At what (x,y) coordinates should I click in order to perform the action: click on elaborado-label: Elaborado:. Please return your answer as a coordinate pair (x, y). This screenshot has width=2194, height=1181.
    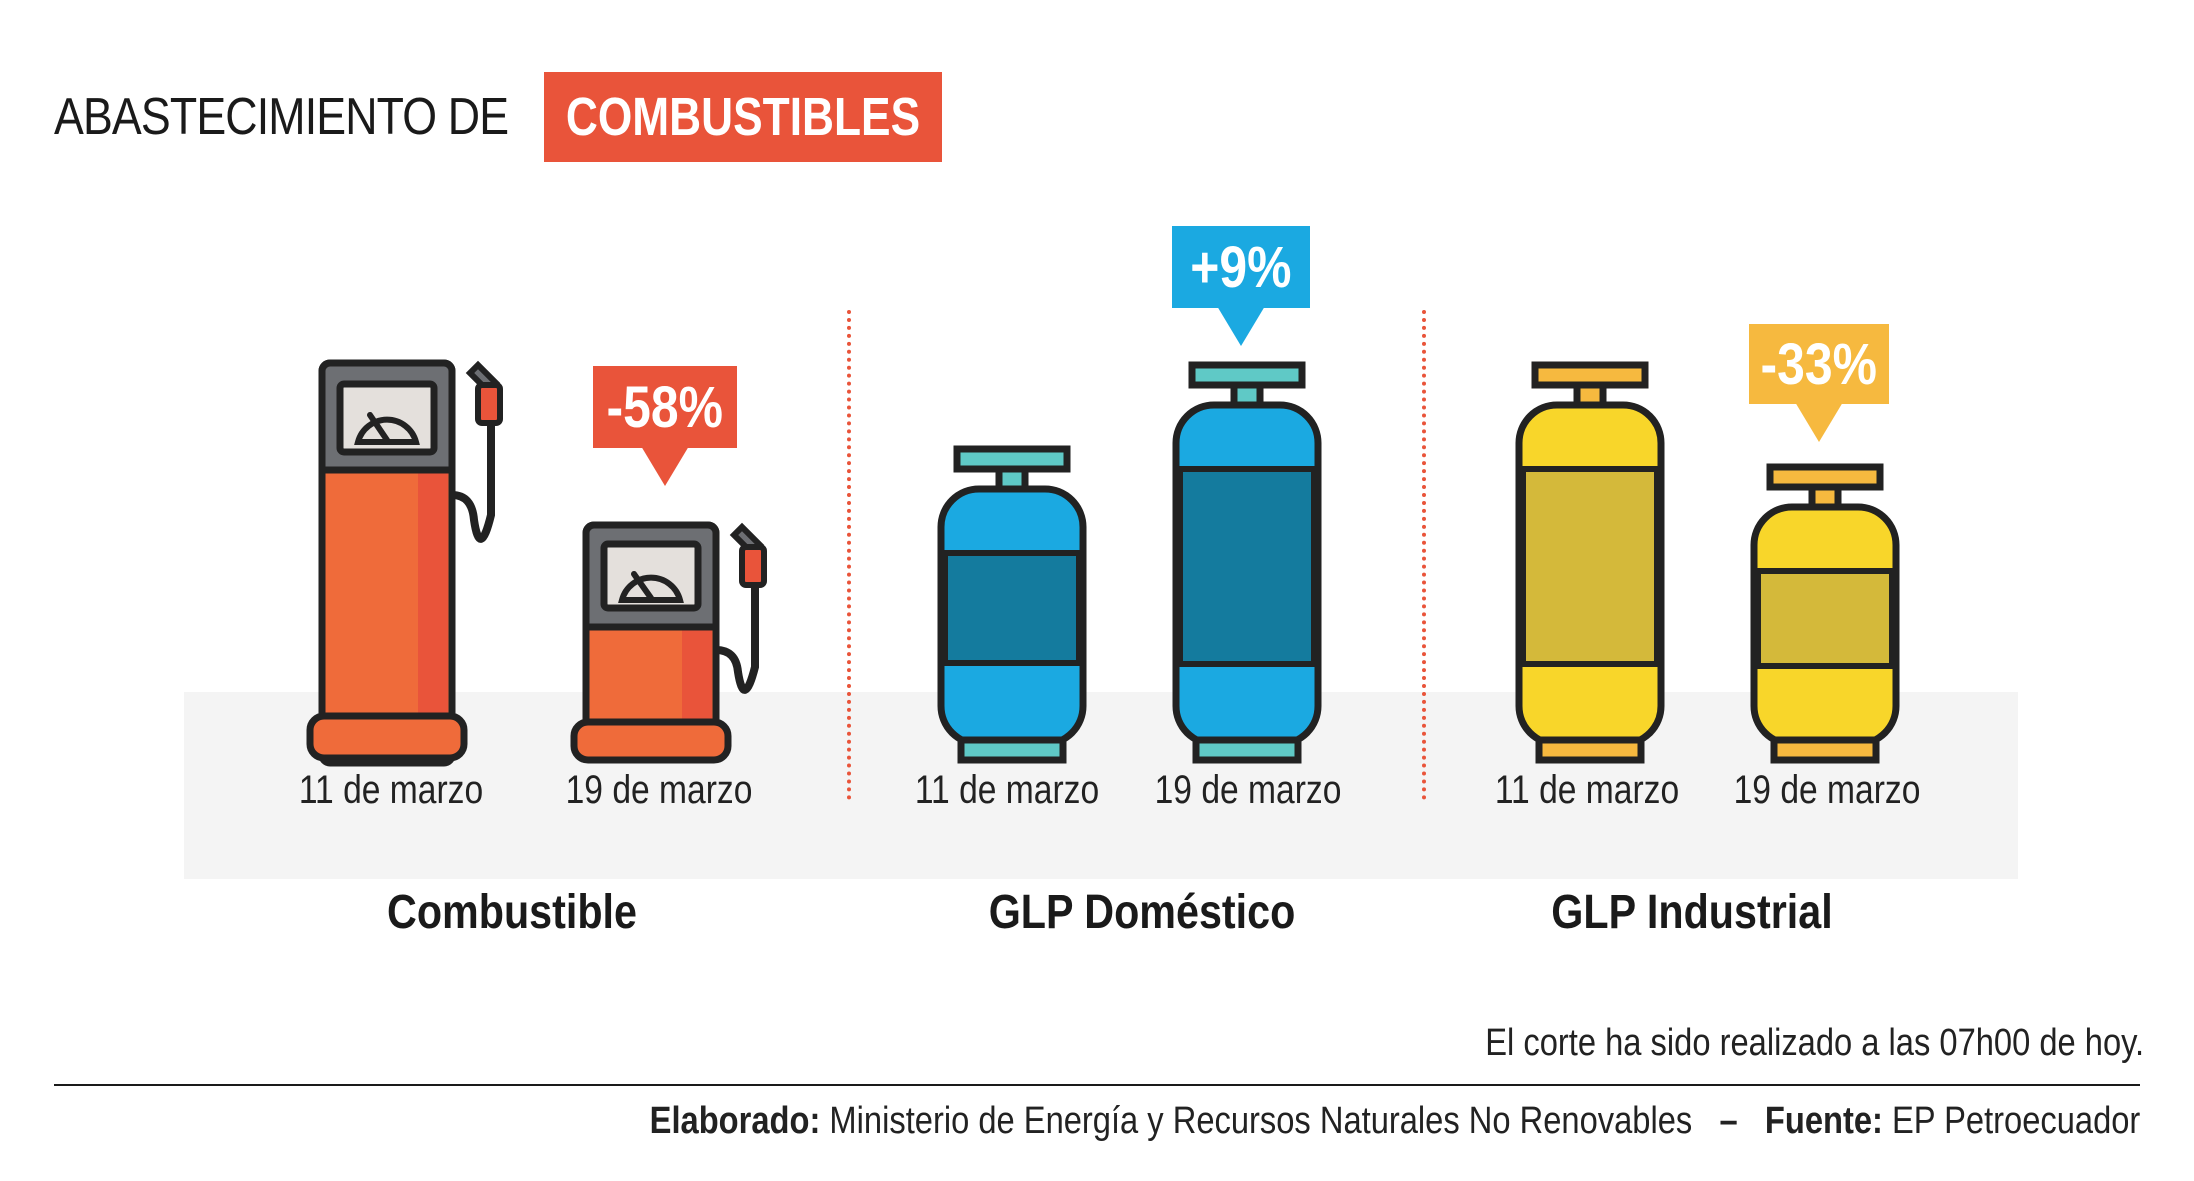
    Looking at the image, I should click on (735, 1121).